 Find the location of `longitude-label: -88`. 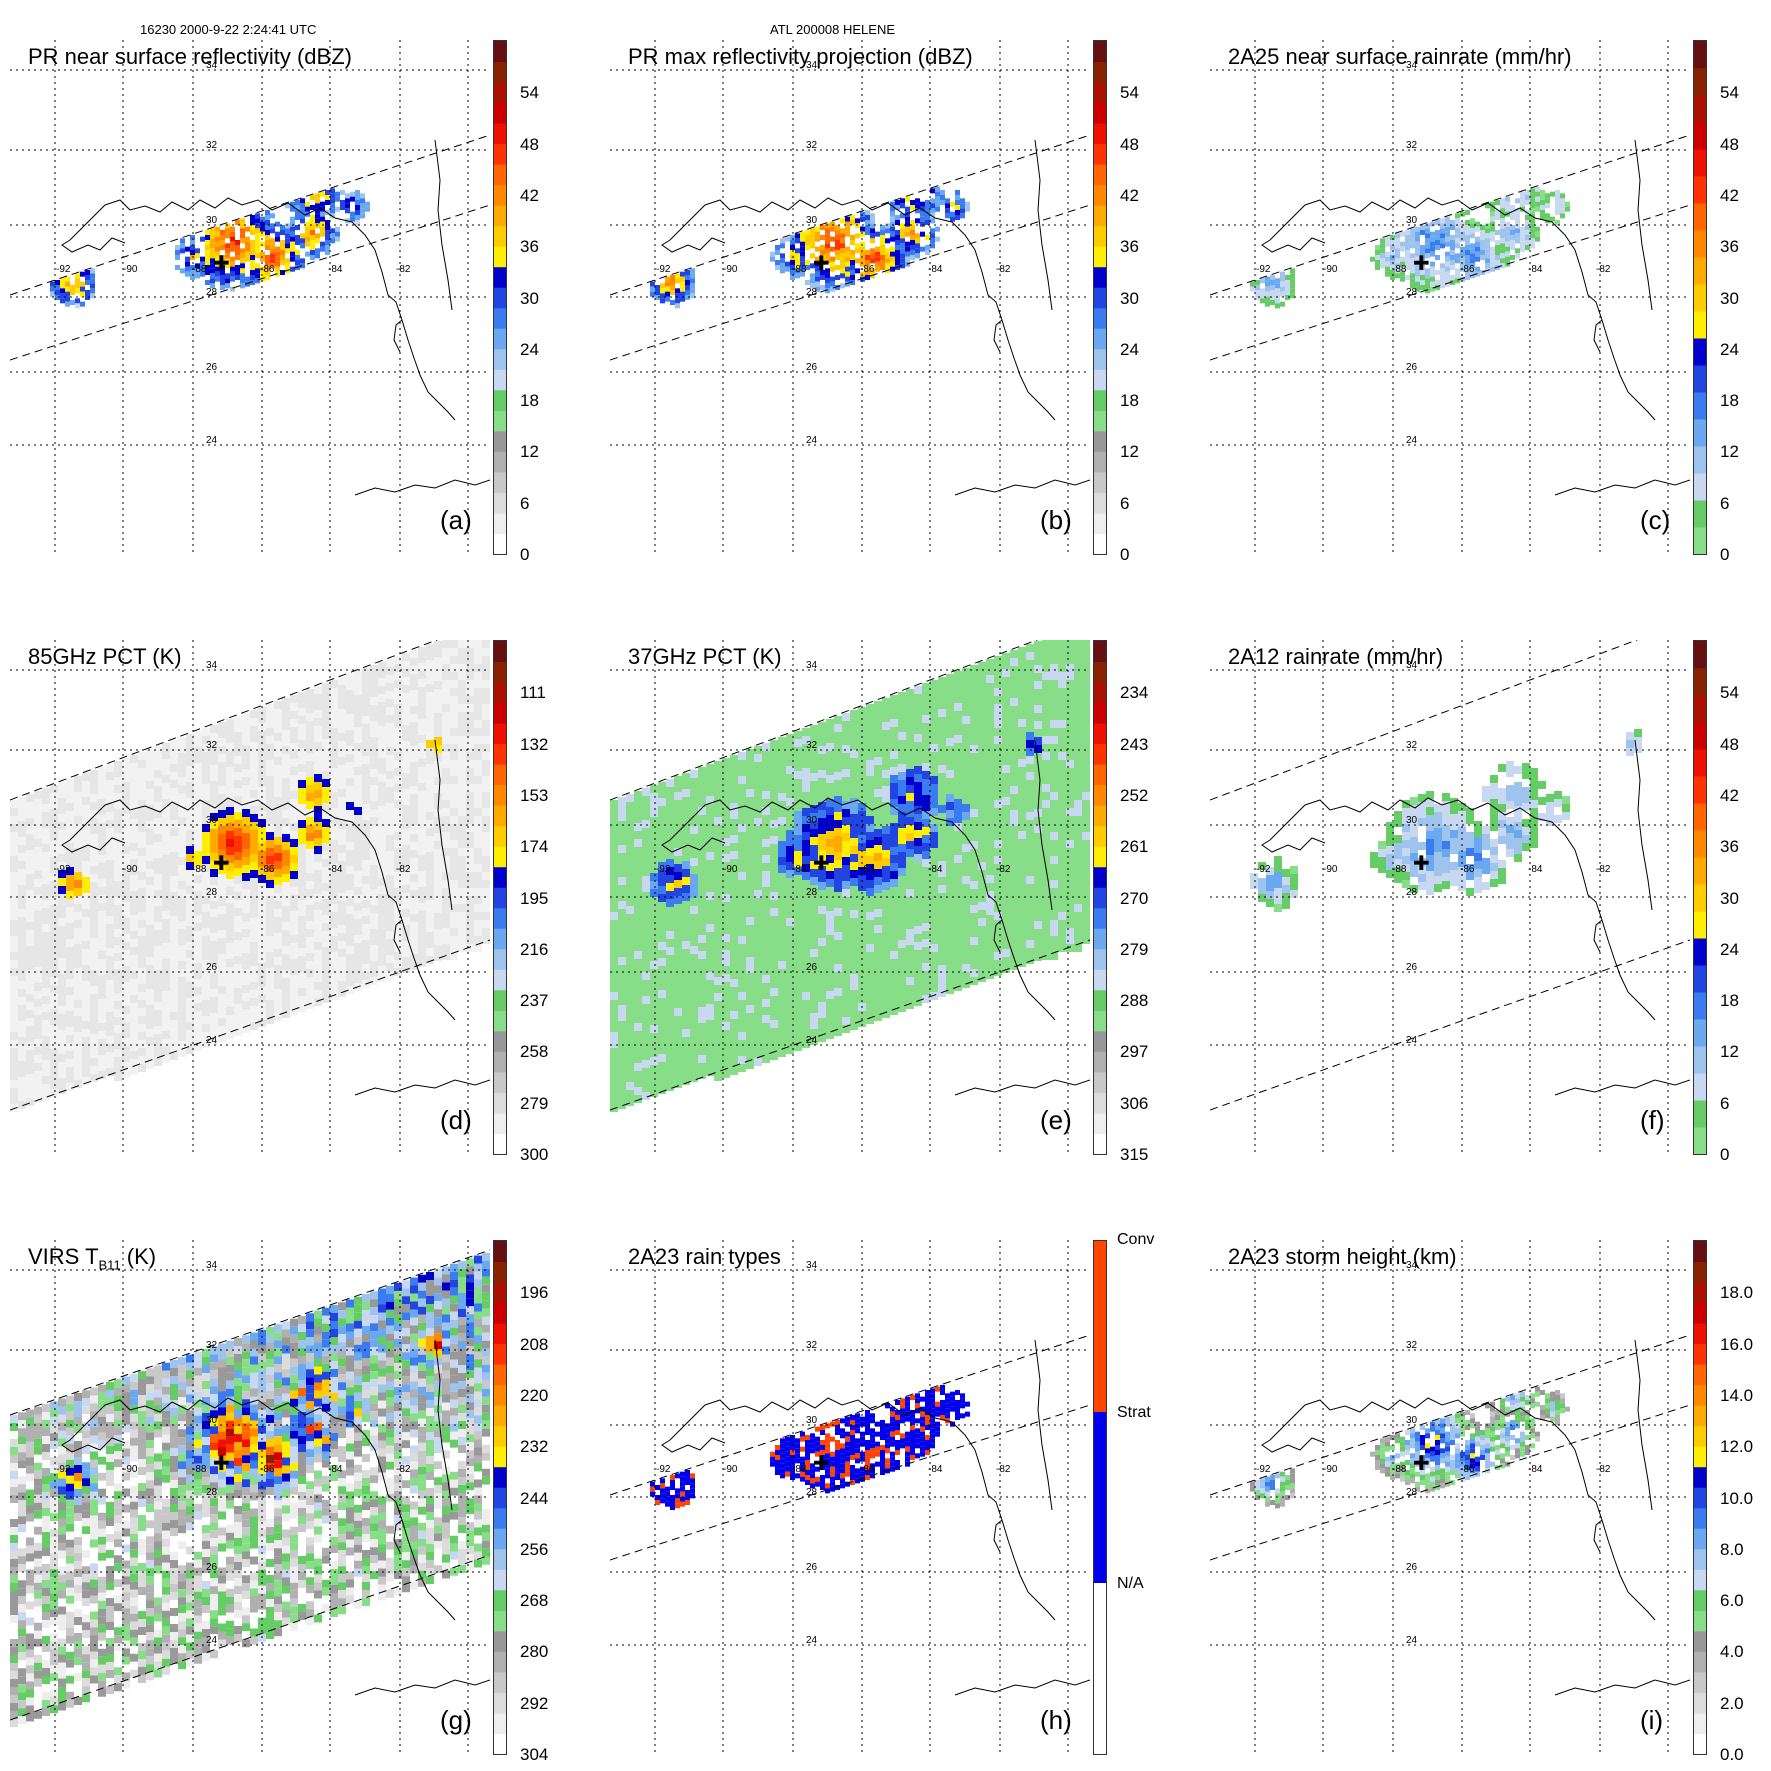

longitude-label: -88 is located at coordinates (1399, 269).